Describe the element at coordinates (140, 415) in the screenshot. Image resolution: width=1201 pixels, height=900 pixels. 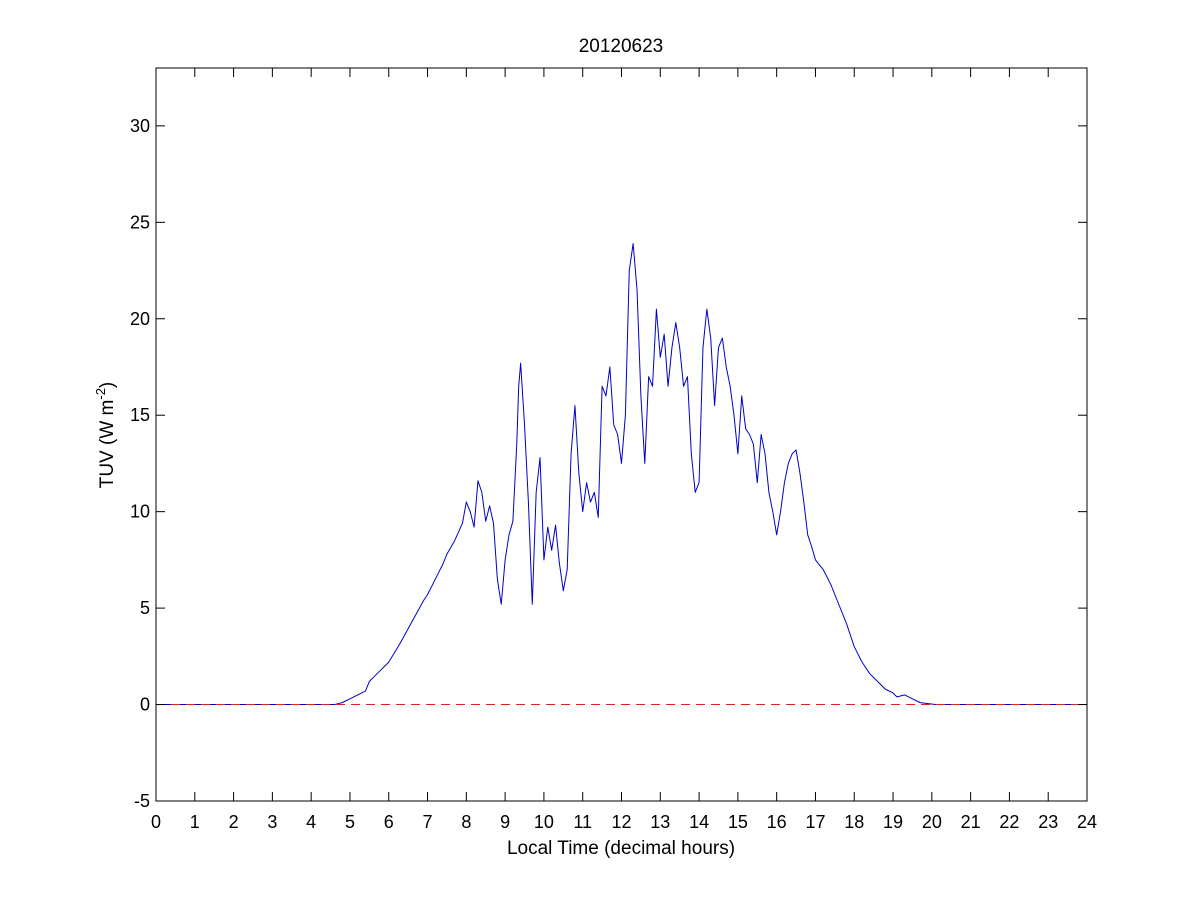
I see `y-tick-label: 15` at that location.